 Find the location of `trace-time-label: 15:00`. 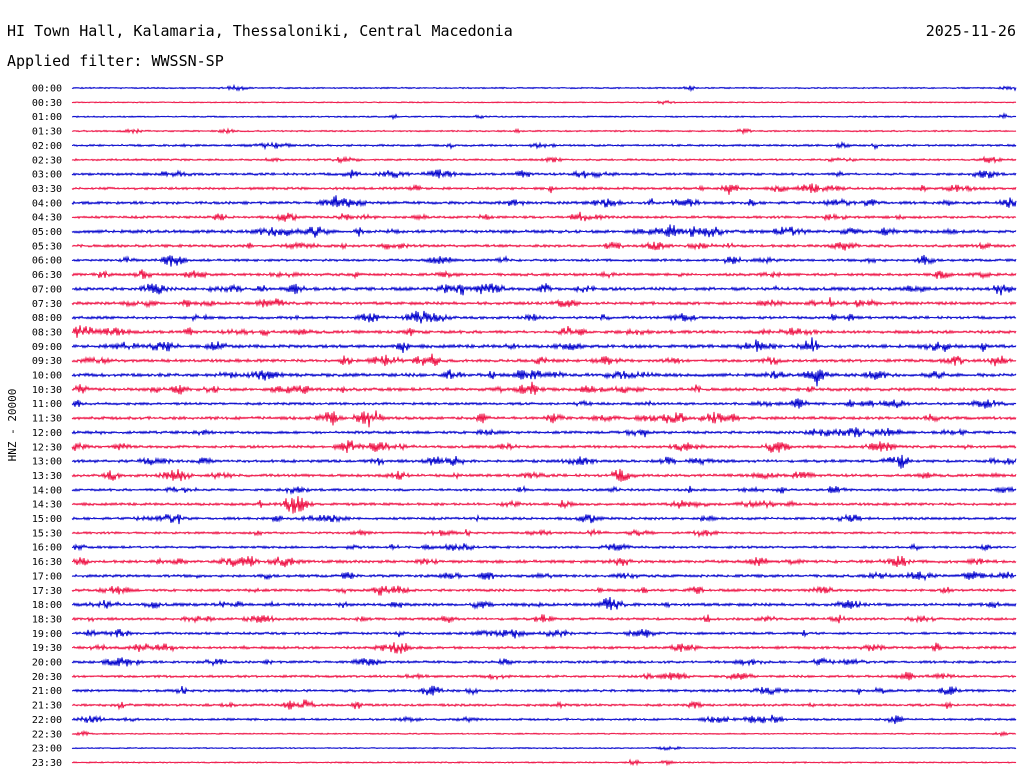

trace-time-label: 15:00 is located at coordinates (47, 519).